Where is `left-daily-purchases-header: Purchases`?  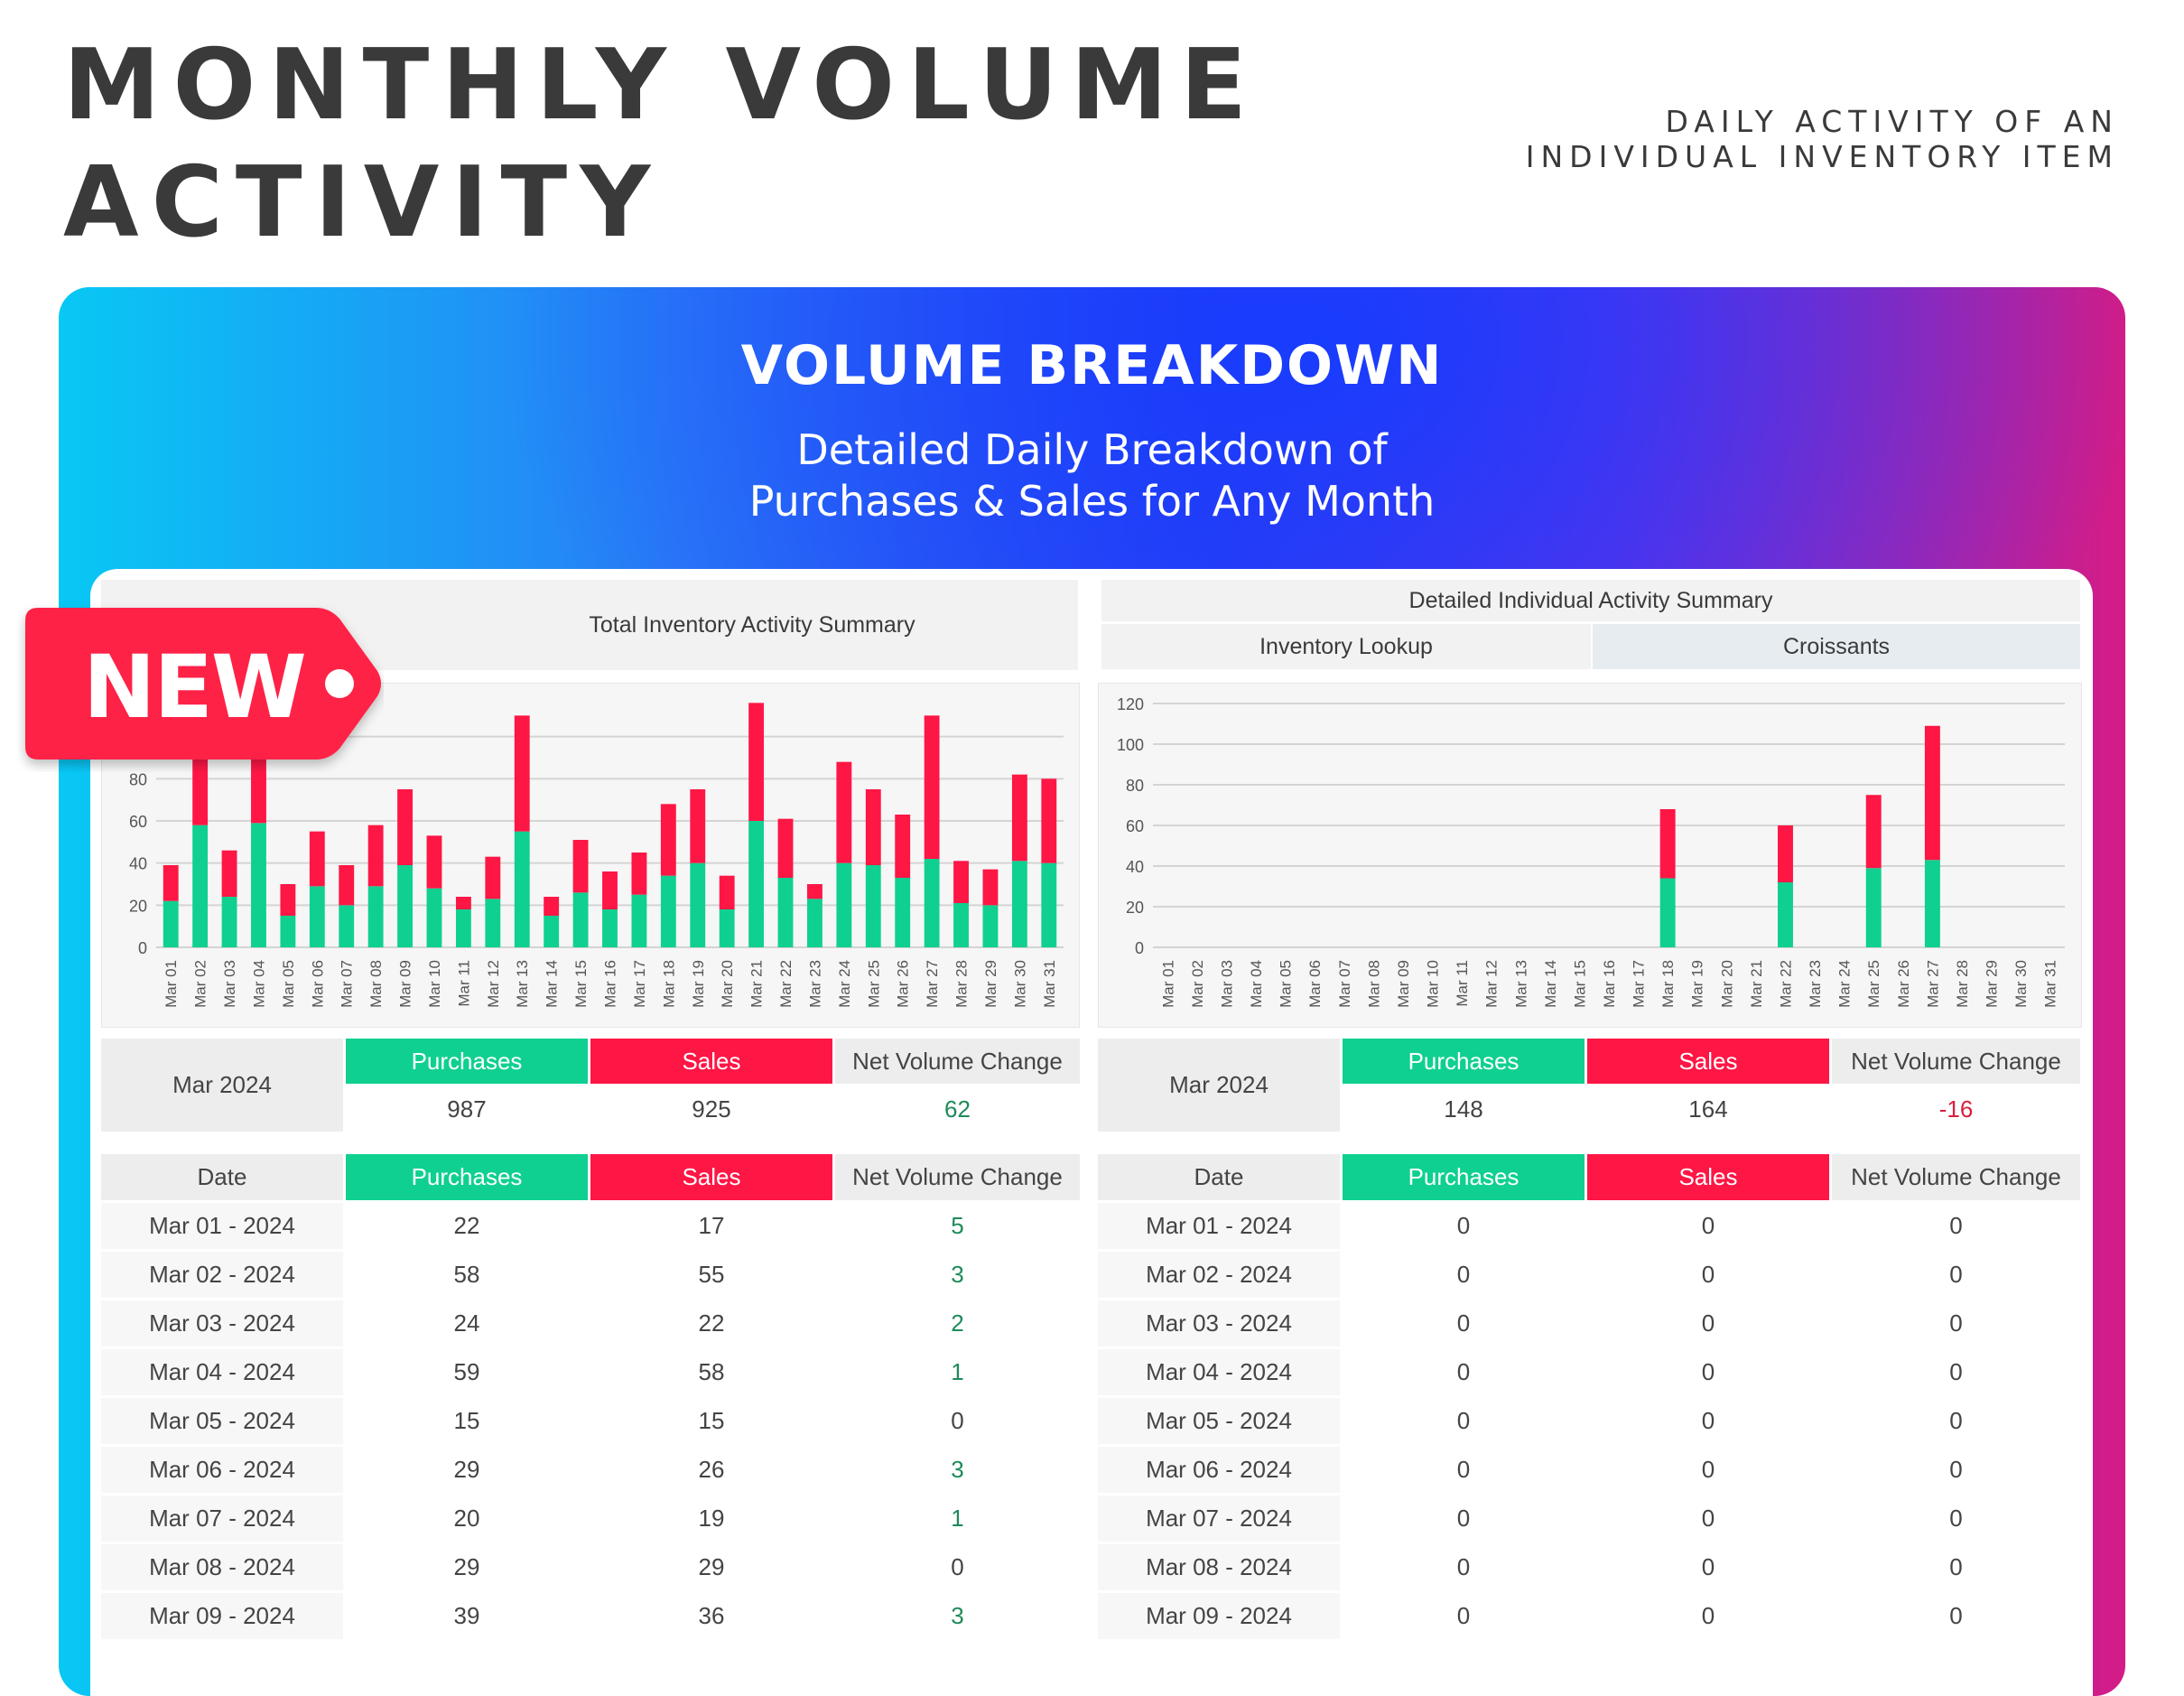
left-daily-purchases-header: Purchases is located at coordinates (467, 1177).